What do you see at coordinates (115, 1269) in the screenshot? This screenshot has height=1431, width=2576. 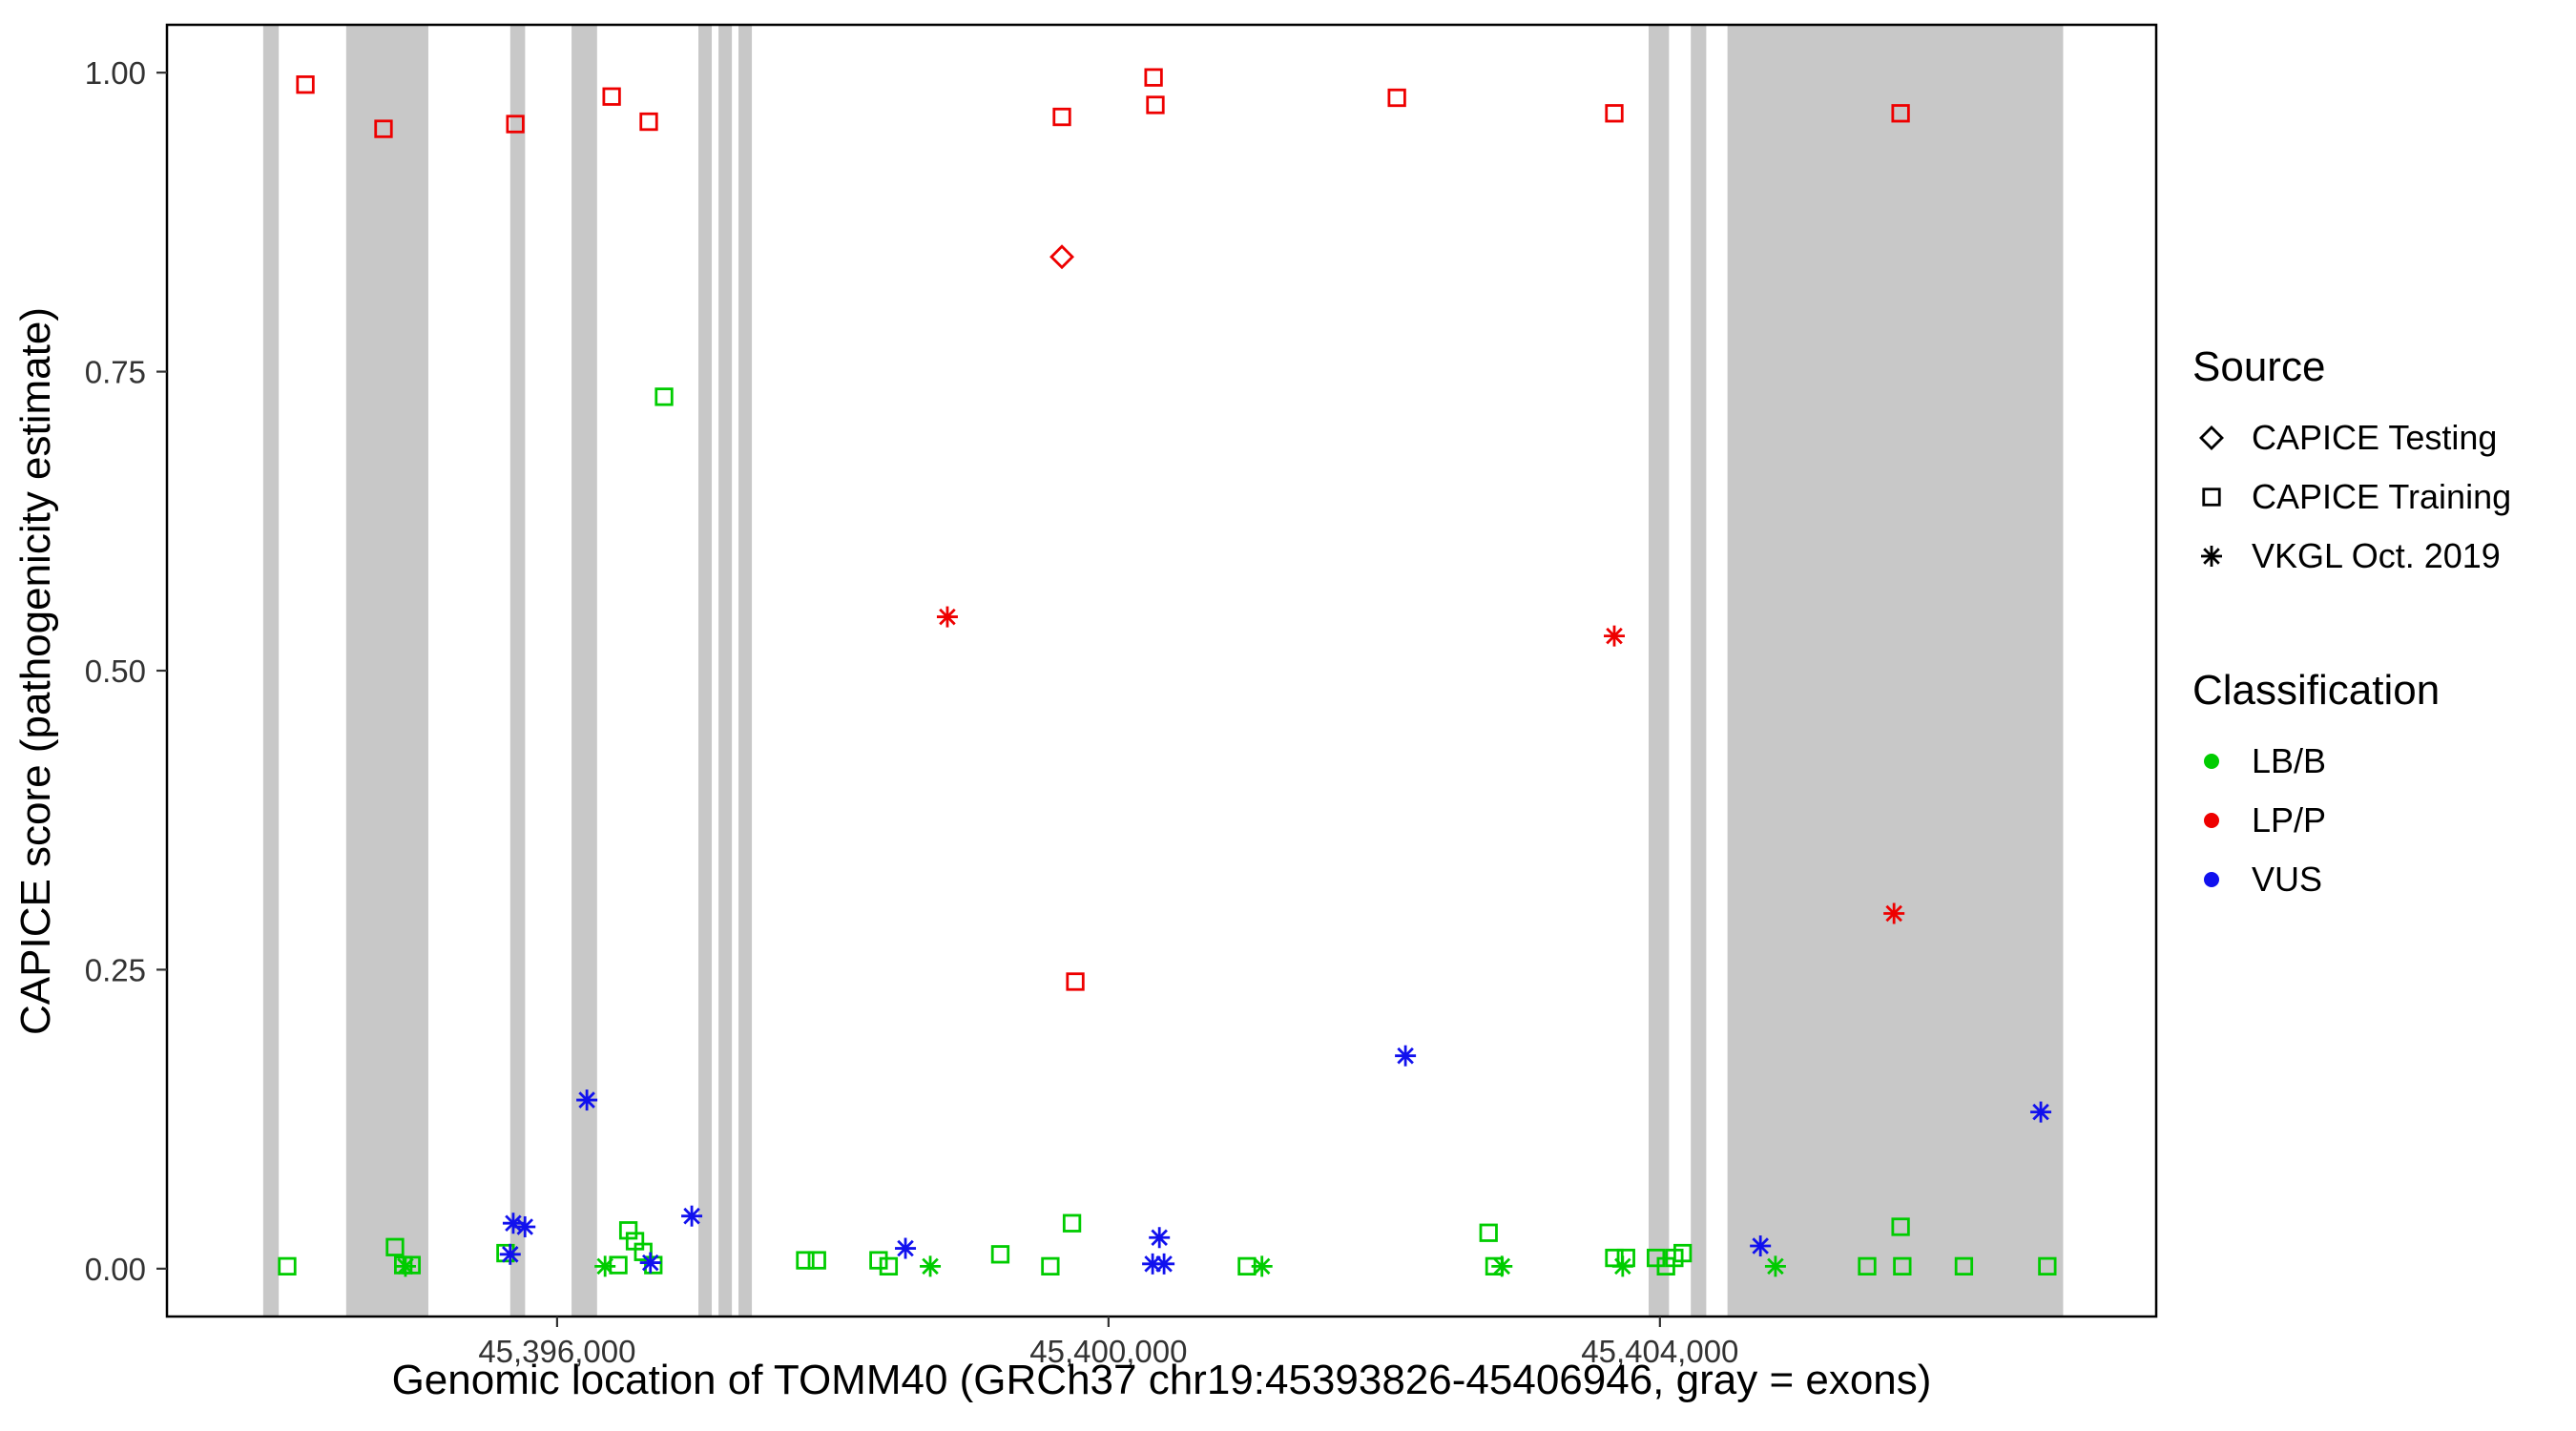 I see `y-tick-label: 0.00` at bounding box center [115, 1269].